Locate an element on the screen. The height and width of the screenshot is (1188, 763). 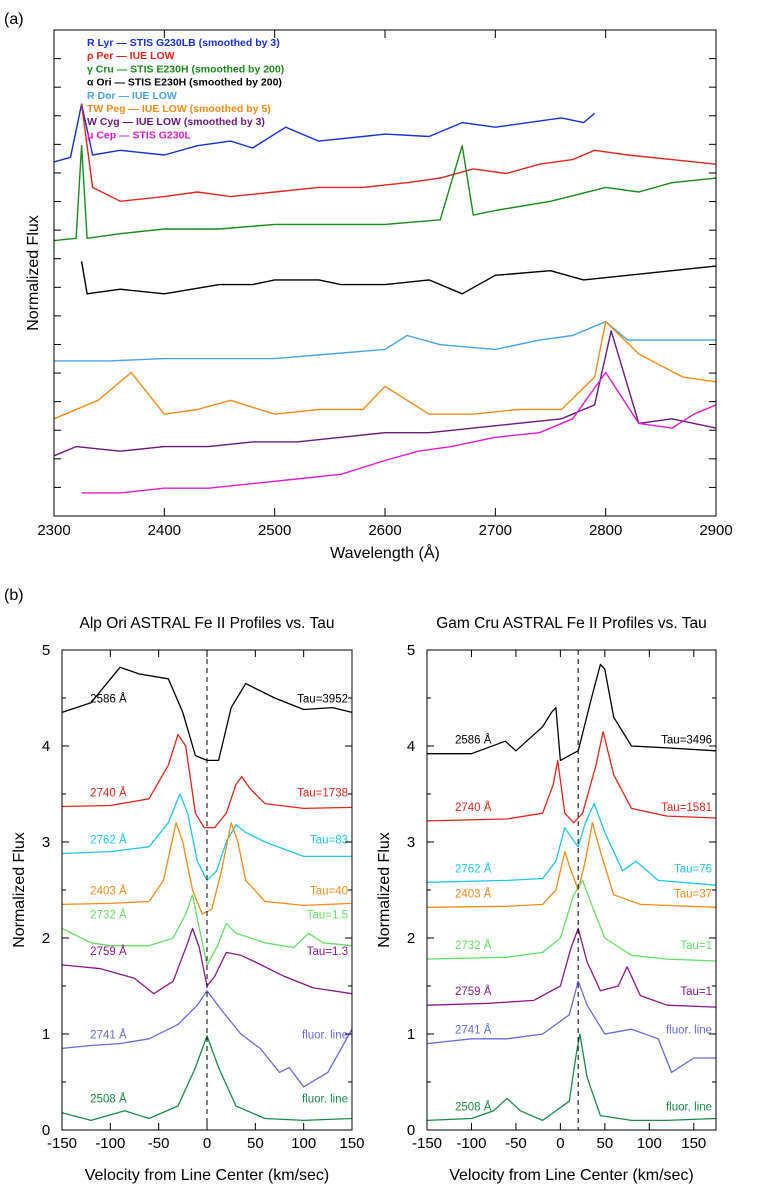
profile-label-b1-7: 2508 Å is located at coordinates (108, 1099).